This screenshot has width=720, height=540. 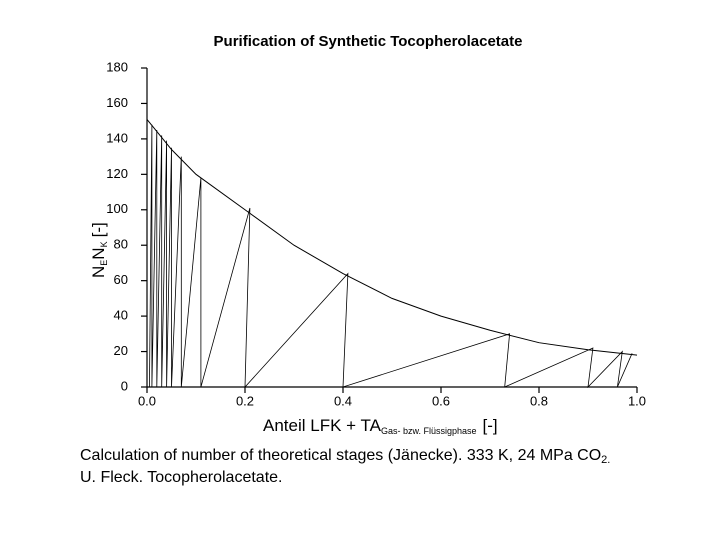 What do you see at coordinates (490, 425) in the screenshot?
I see `x-label-unit: [-]` at bounding box center [490, 425].